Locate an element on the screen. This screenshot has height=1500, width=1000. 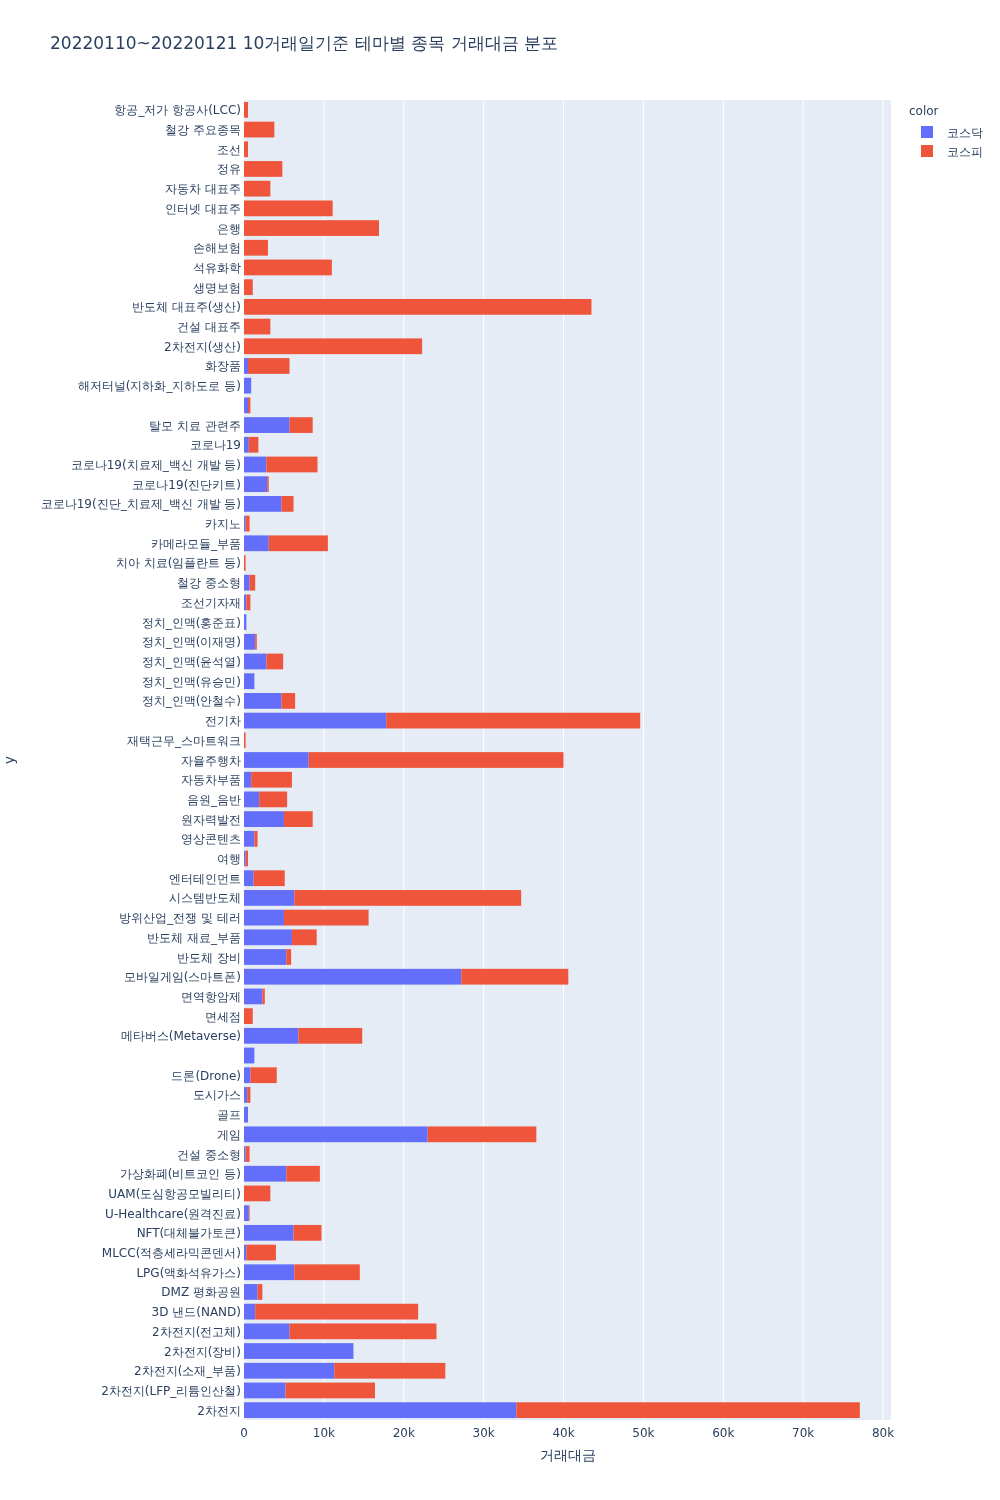
y-tick-label: 면역항암제 is located at coordinates (211, 996).